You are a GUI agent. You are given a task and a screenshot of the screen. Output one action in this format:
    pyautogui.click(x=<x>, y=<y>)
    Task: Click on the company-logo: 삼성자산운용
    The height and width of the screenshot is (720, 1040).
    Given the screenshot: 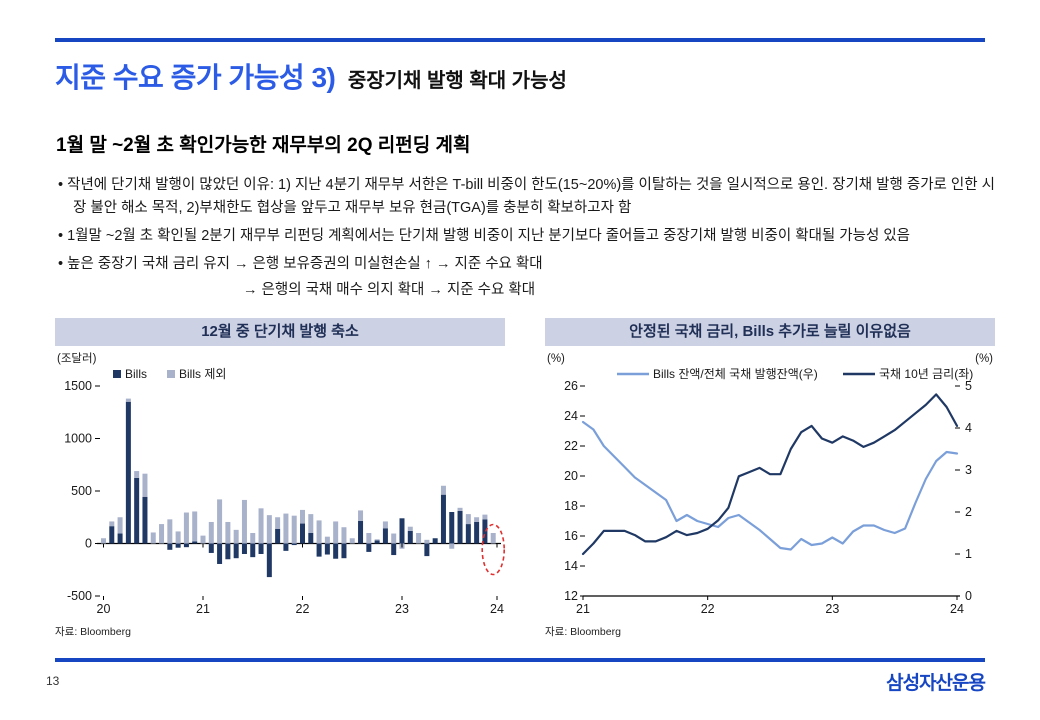 What is the action you would take?
    pyautogui.click(x=936, y=683)
    